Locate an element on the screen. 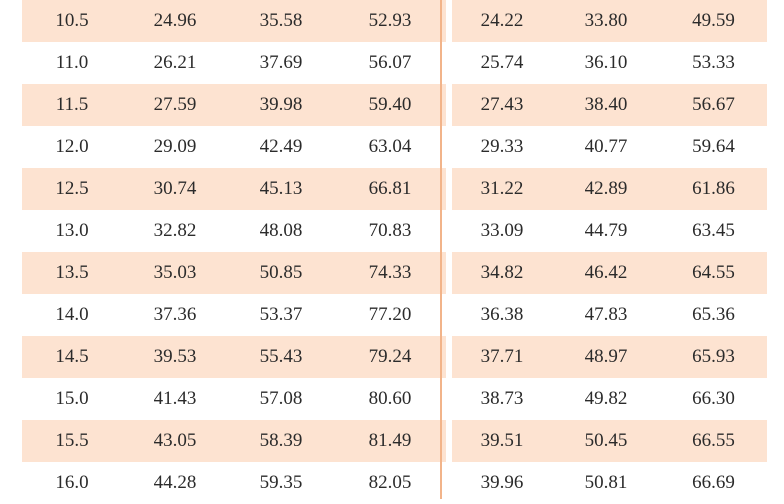  table-cell: 82.05 is located at coordinates (390, 482).